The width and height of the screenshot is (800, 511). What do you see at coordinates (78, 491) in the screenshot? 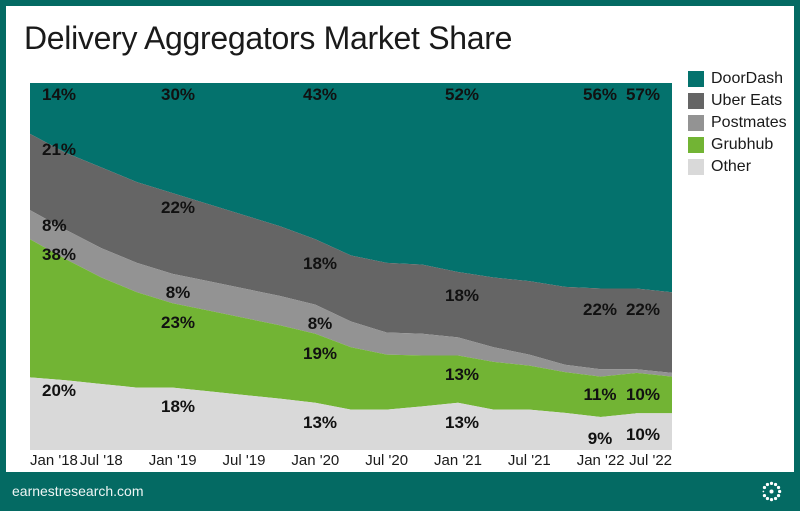
I see `source-url: earnestresearch.com` at bounding box center [78, 491].